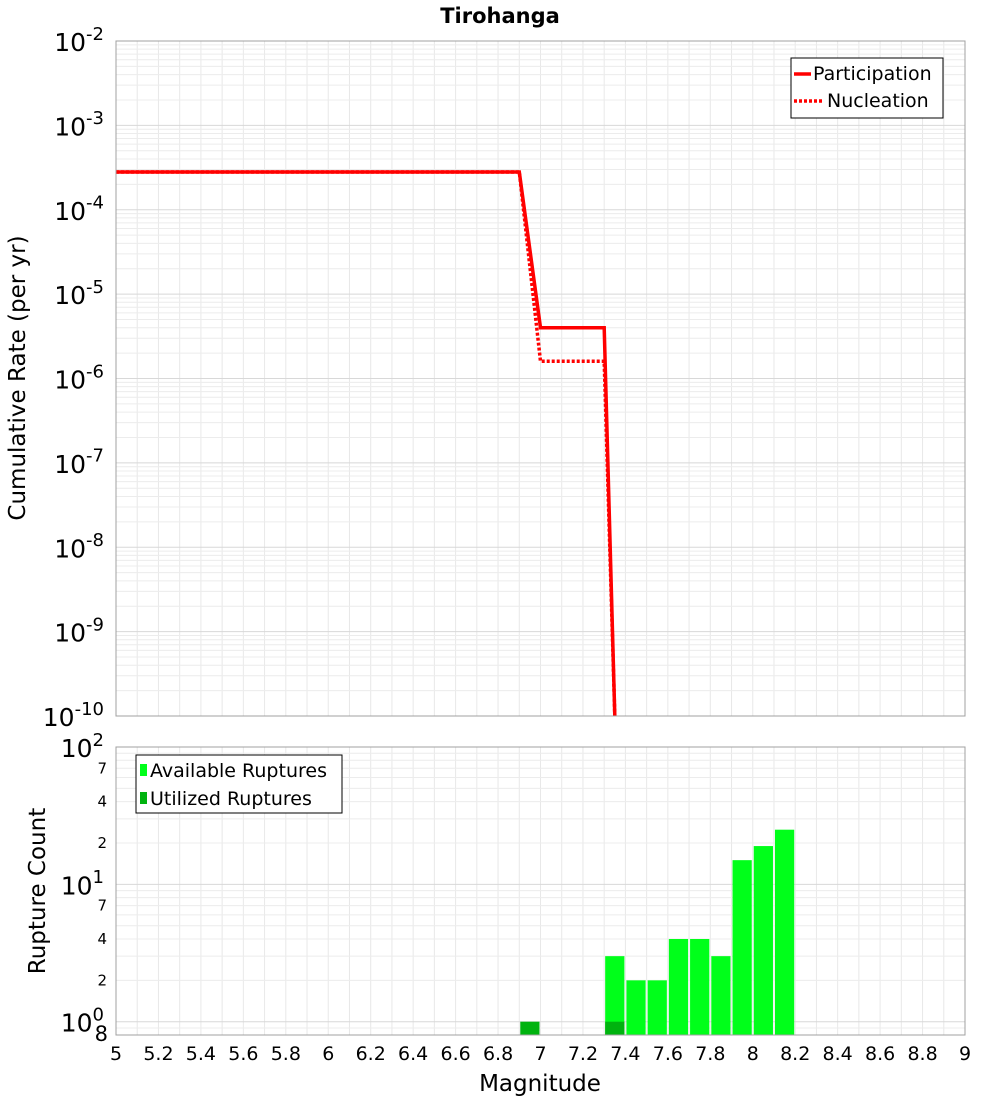 The image size is (1000, 1104). Describe the element at coordinates (413, 1054) in the screenshot. I see `magnitude-x-tick-label: 6.4` at that location.